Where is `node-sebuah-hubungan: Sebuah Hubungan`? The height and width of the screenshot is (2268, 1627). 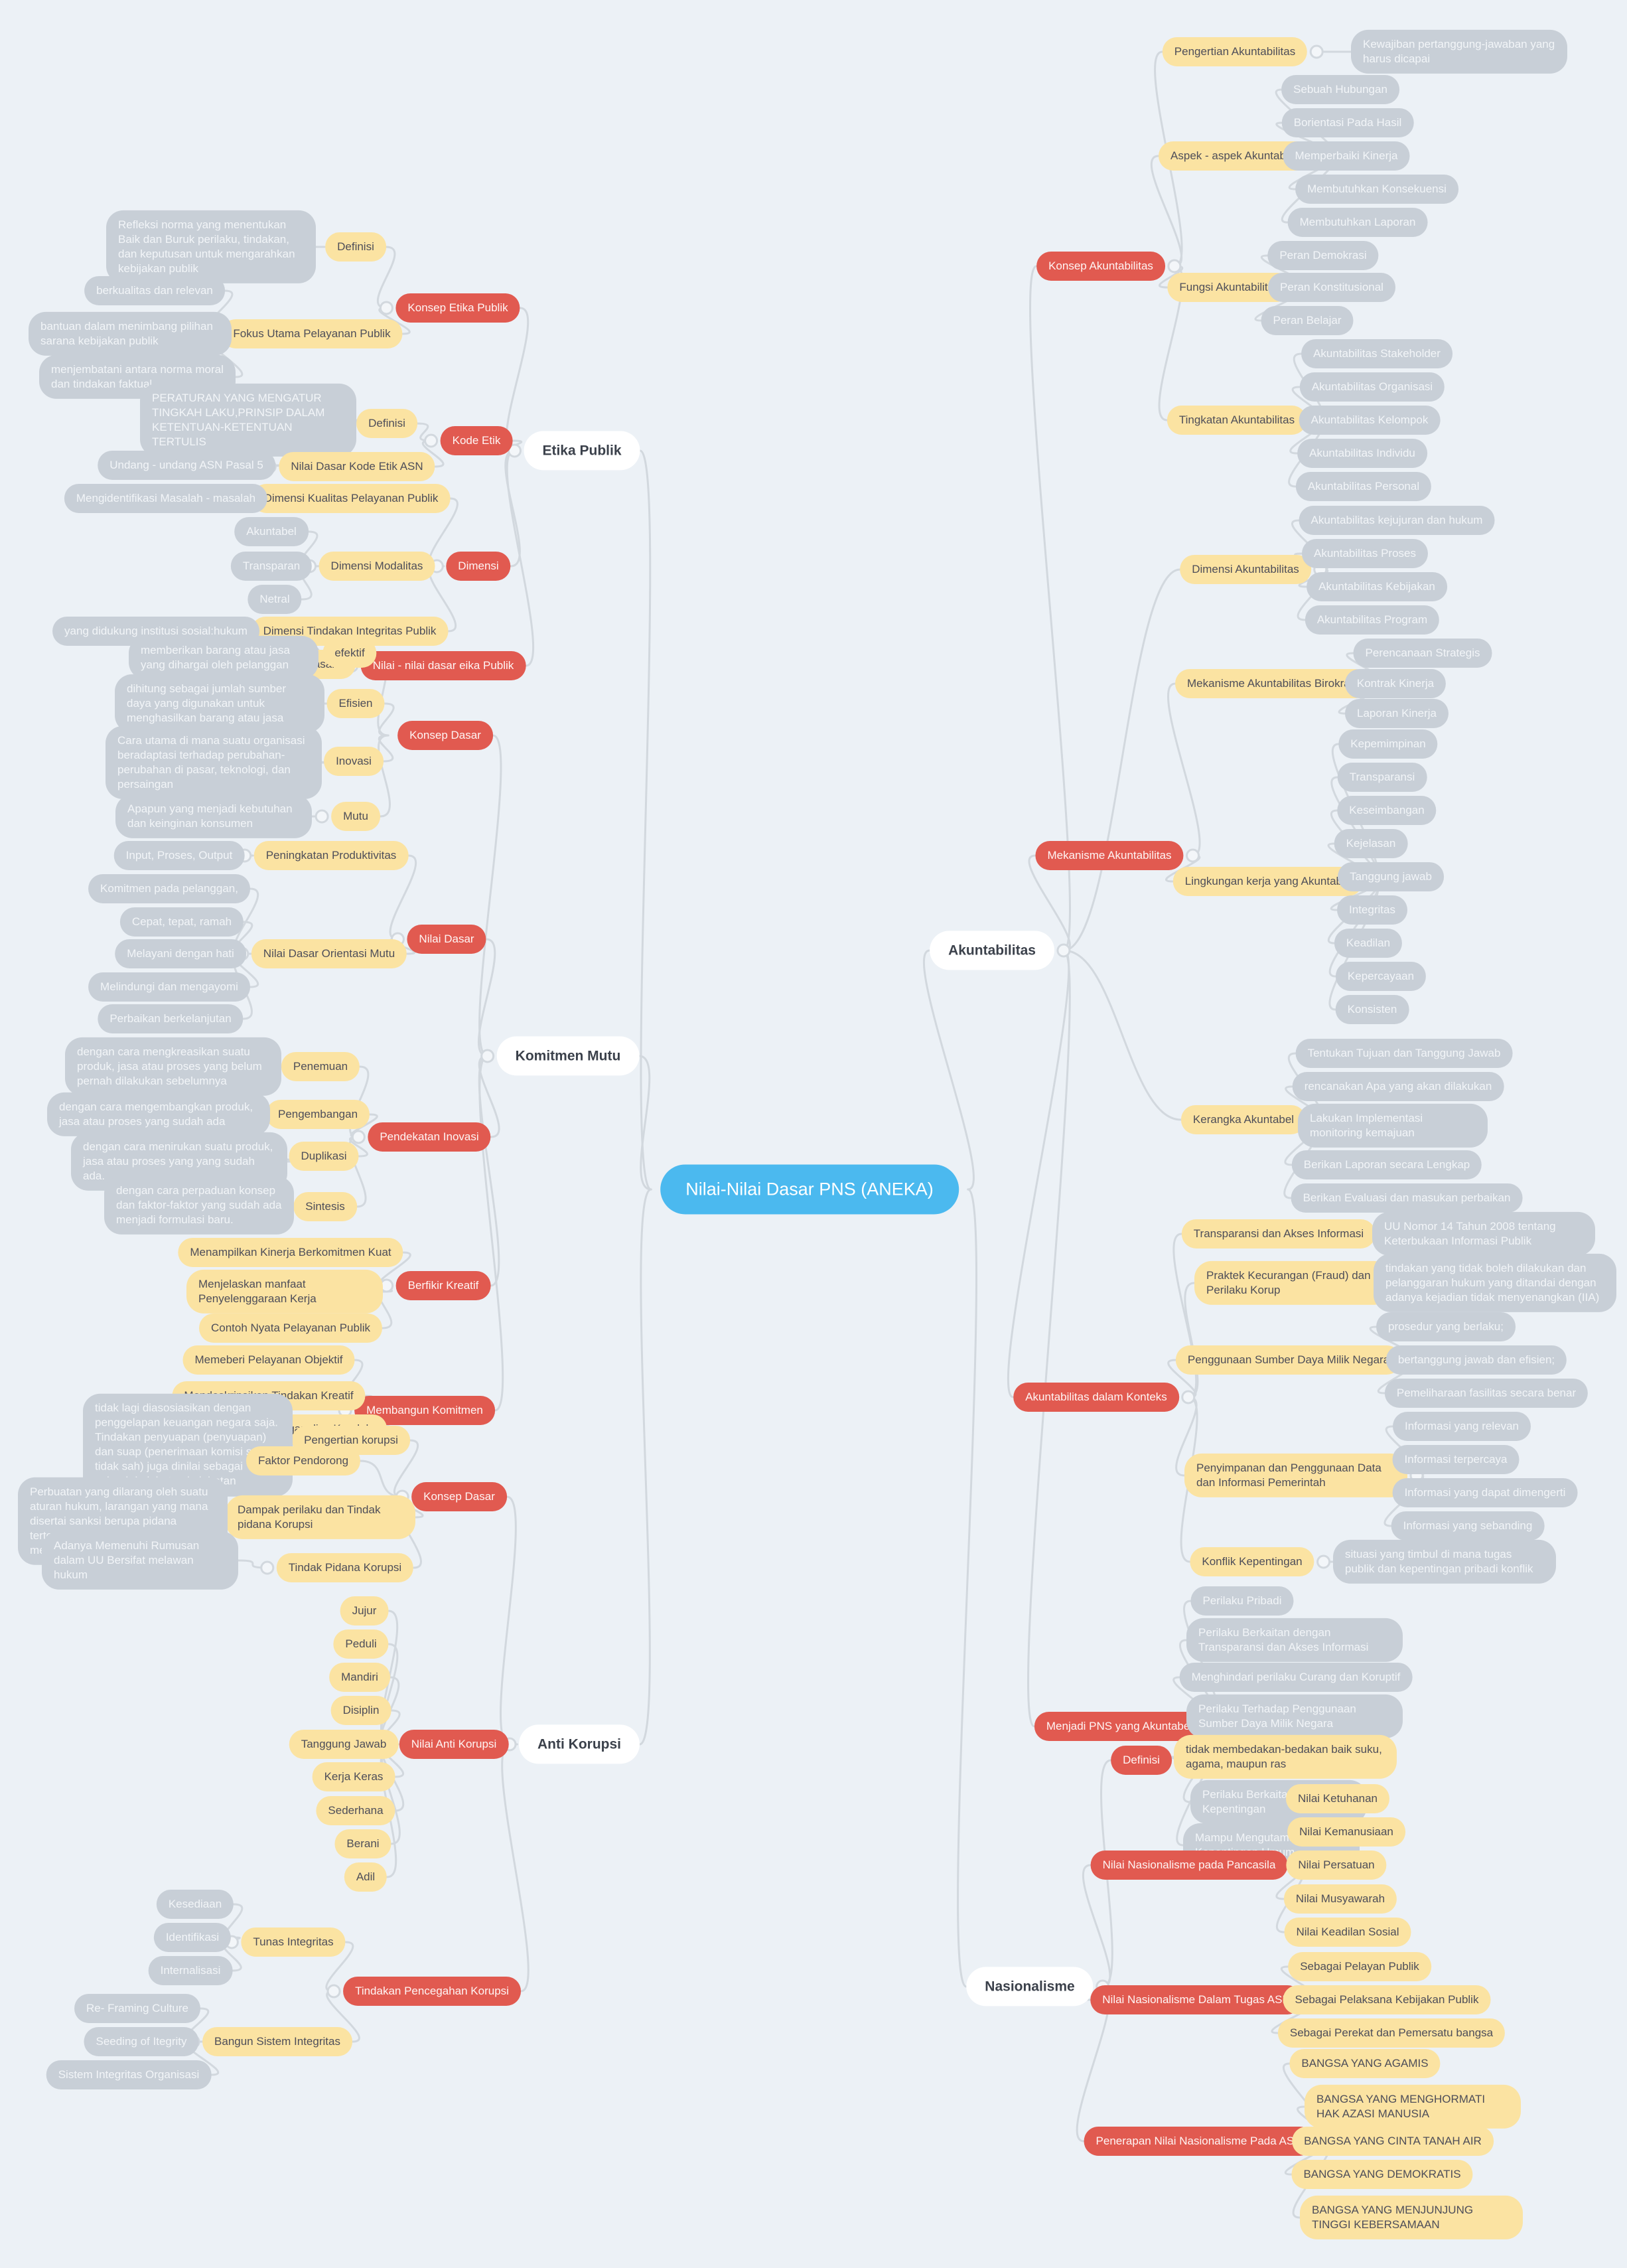
node-sebuah-hubungan: Sebuah Hubungan is located at coordinates (1340, 89).